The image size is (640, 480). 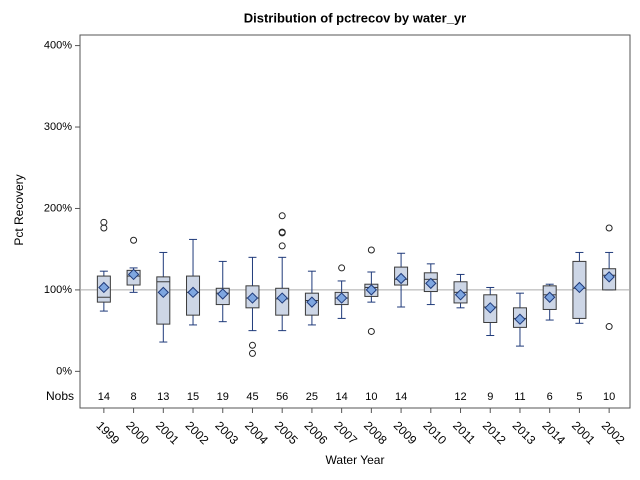 I want to click on nobs-value: 25, so click(x=312, y=397).